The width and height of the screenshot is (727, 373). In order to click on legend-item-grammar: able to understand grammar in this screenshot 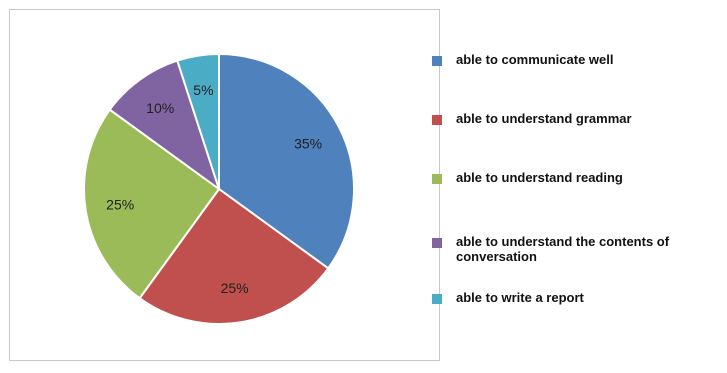, I will do `click(574, 118)`.